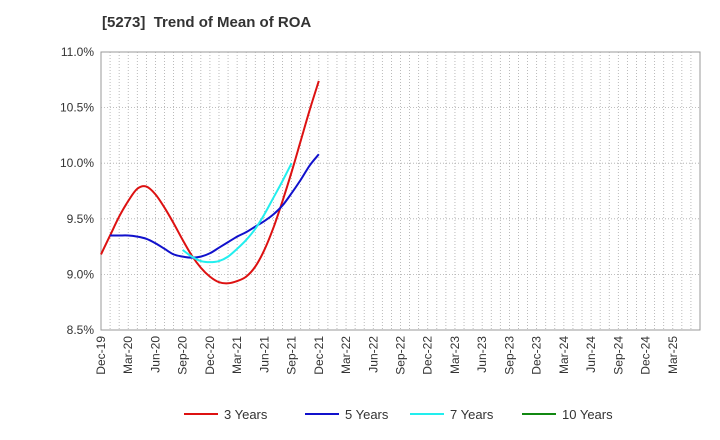 This screenshot has height=440, width=720. I want to click on y-tick-label: 8.5%, so click(81, 330).